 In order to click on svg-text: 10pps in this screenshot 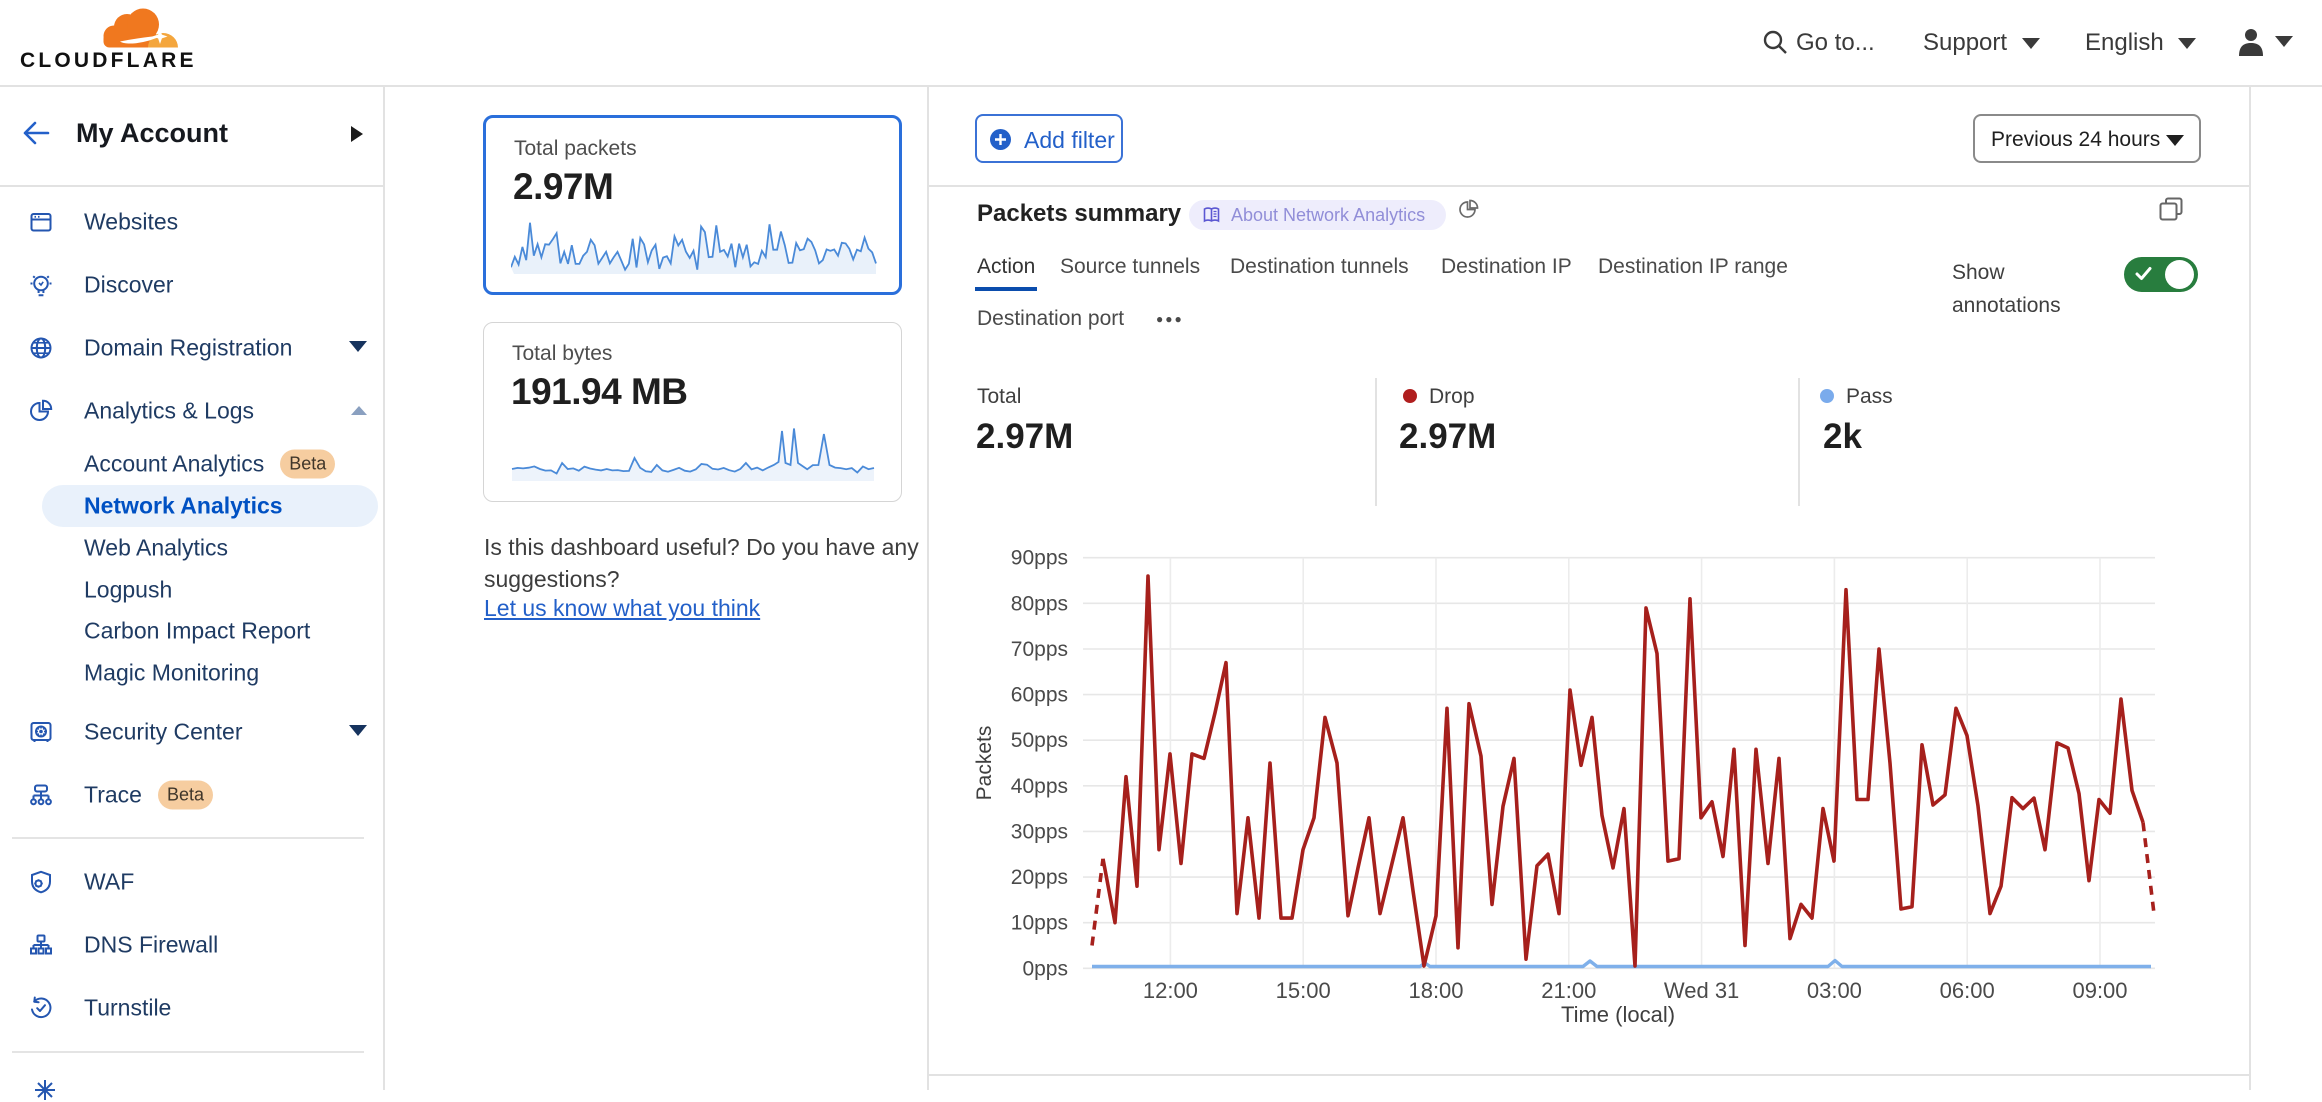, I will do `click(1039, 923)`.